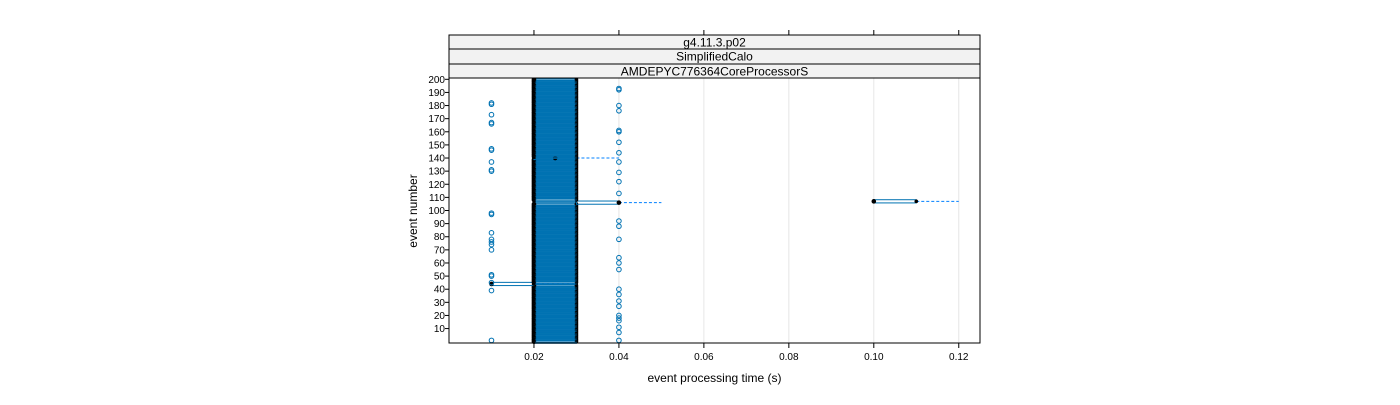 This screenshot has height=405, width=1400. Describe the element at coordinates (440, 224) in the screenshot. I see `y-tick-label: 90` at that location.